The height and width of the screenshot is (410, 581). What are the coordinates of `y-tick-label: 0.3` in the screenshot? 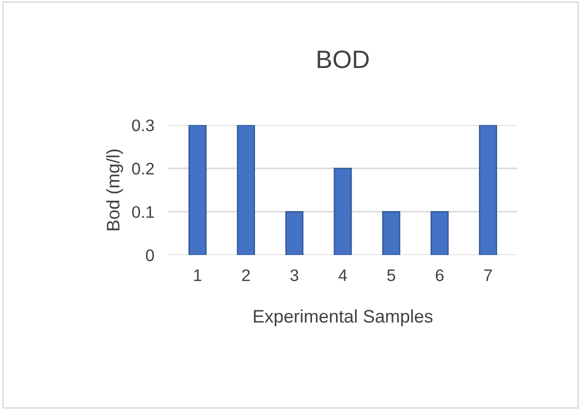 It's located at (143, 125).